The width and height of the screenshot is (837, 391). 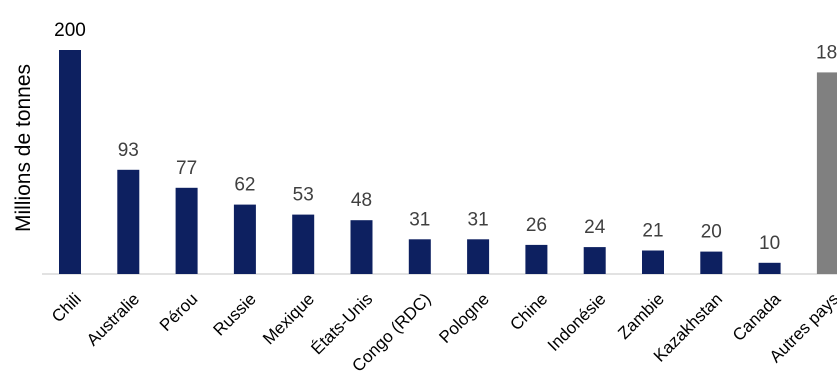 I want to click on bar-indonesie, so click(x=594, y=260).